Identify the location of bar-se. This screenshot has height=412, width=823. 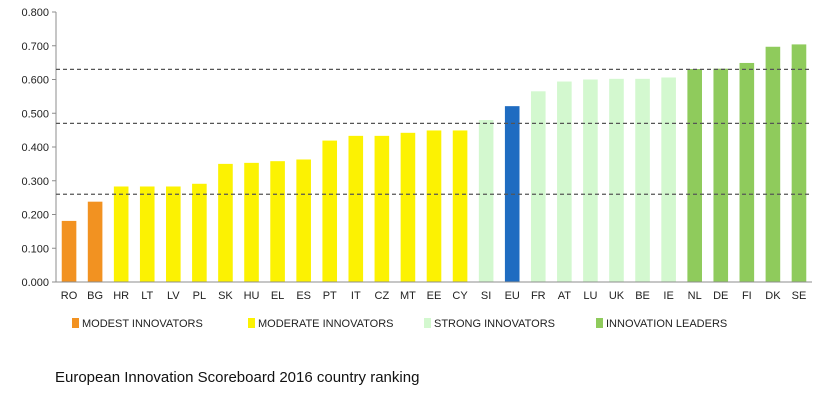
(799, 163).